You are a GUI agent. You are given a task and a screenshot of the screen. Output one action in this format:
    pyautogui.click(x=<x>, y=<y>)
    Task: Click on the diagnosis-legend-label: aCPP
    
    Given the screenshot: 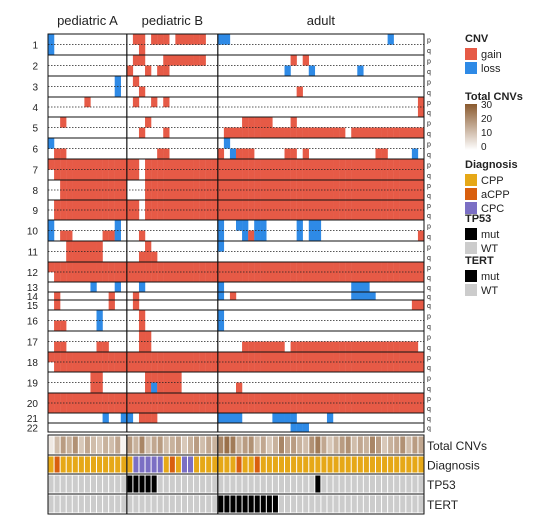 What is the action you would take?
    pyautogui.click(x=495, y=195)
    